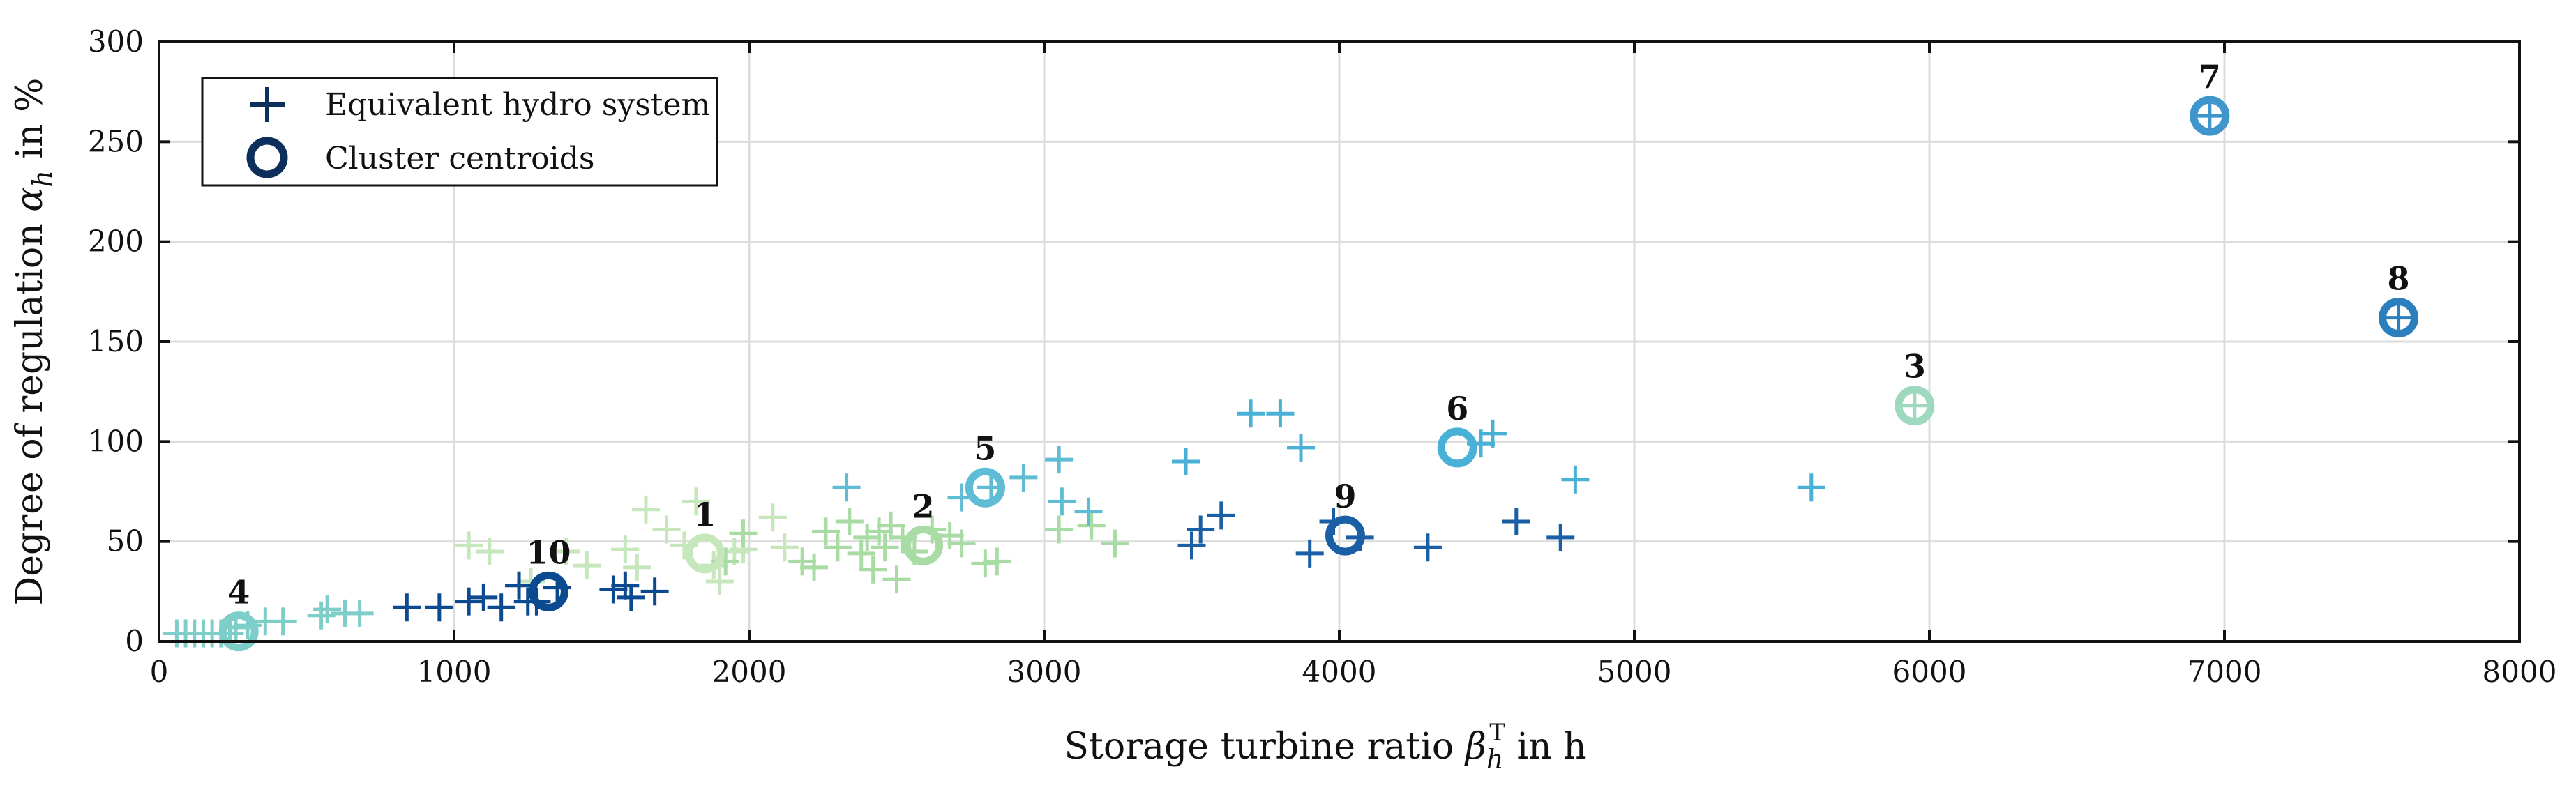 The image size is (2576, 799). What do you see at coordinates (1345, 497) in the screenshot?
I see `centroid-label-9: 9` at bounding box center [1345, 497].